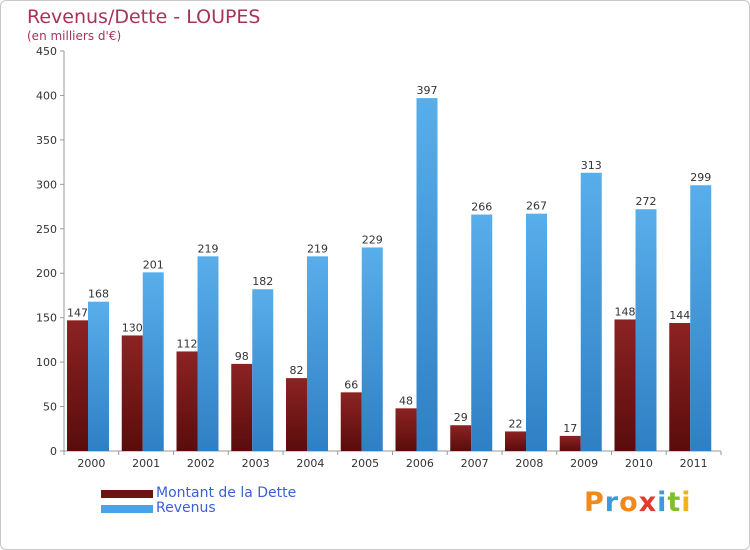  What do you see at coordinates (420, 463) in the screenshot?
I see `x-tick-label: 2006` at bounding box center [420, 463].